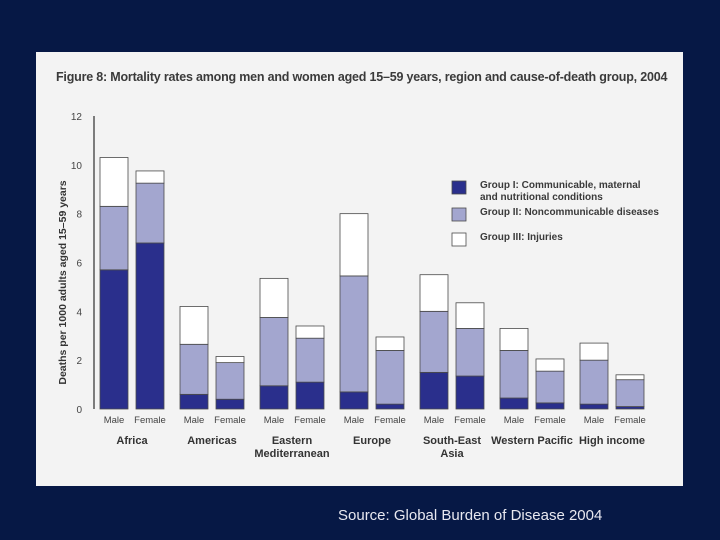  I want to click on y-tick-label: 12, so click(77, 117).